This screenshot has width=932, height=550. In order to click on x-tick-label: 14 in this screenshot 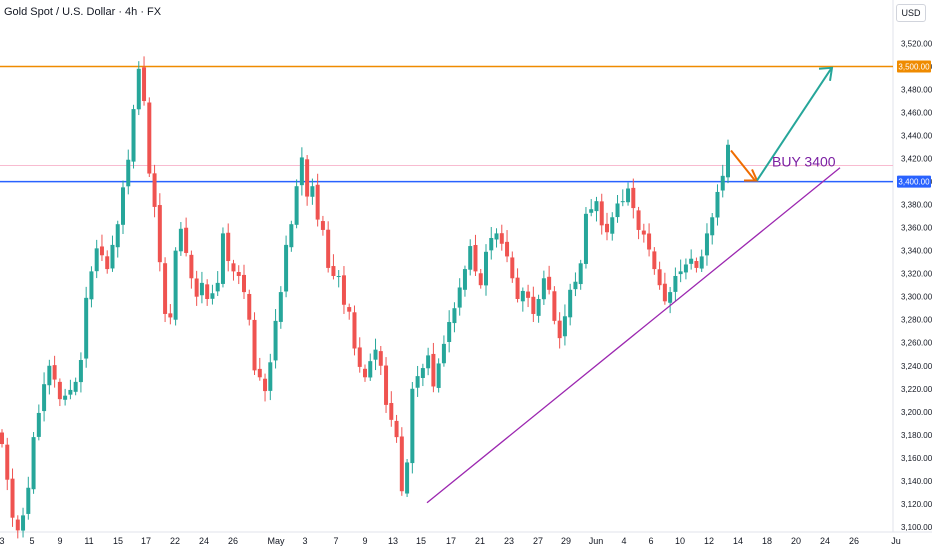, I will do `click(738, 541)`.